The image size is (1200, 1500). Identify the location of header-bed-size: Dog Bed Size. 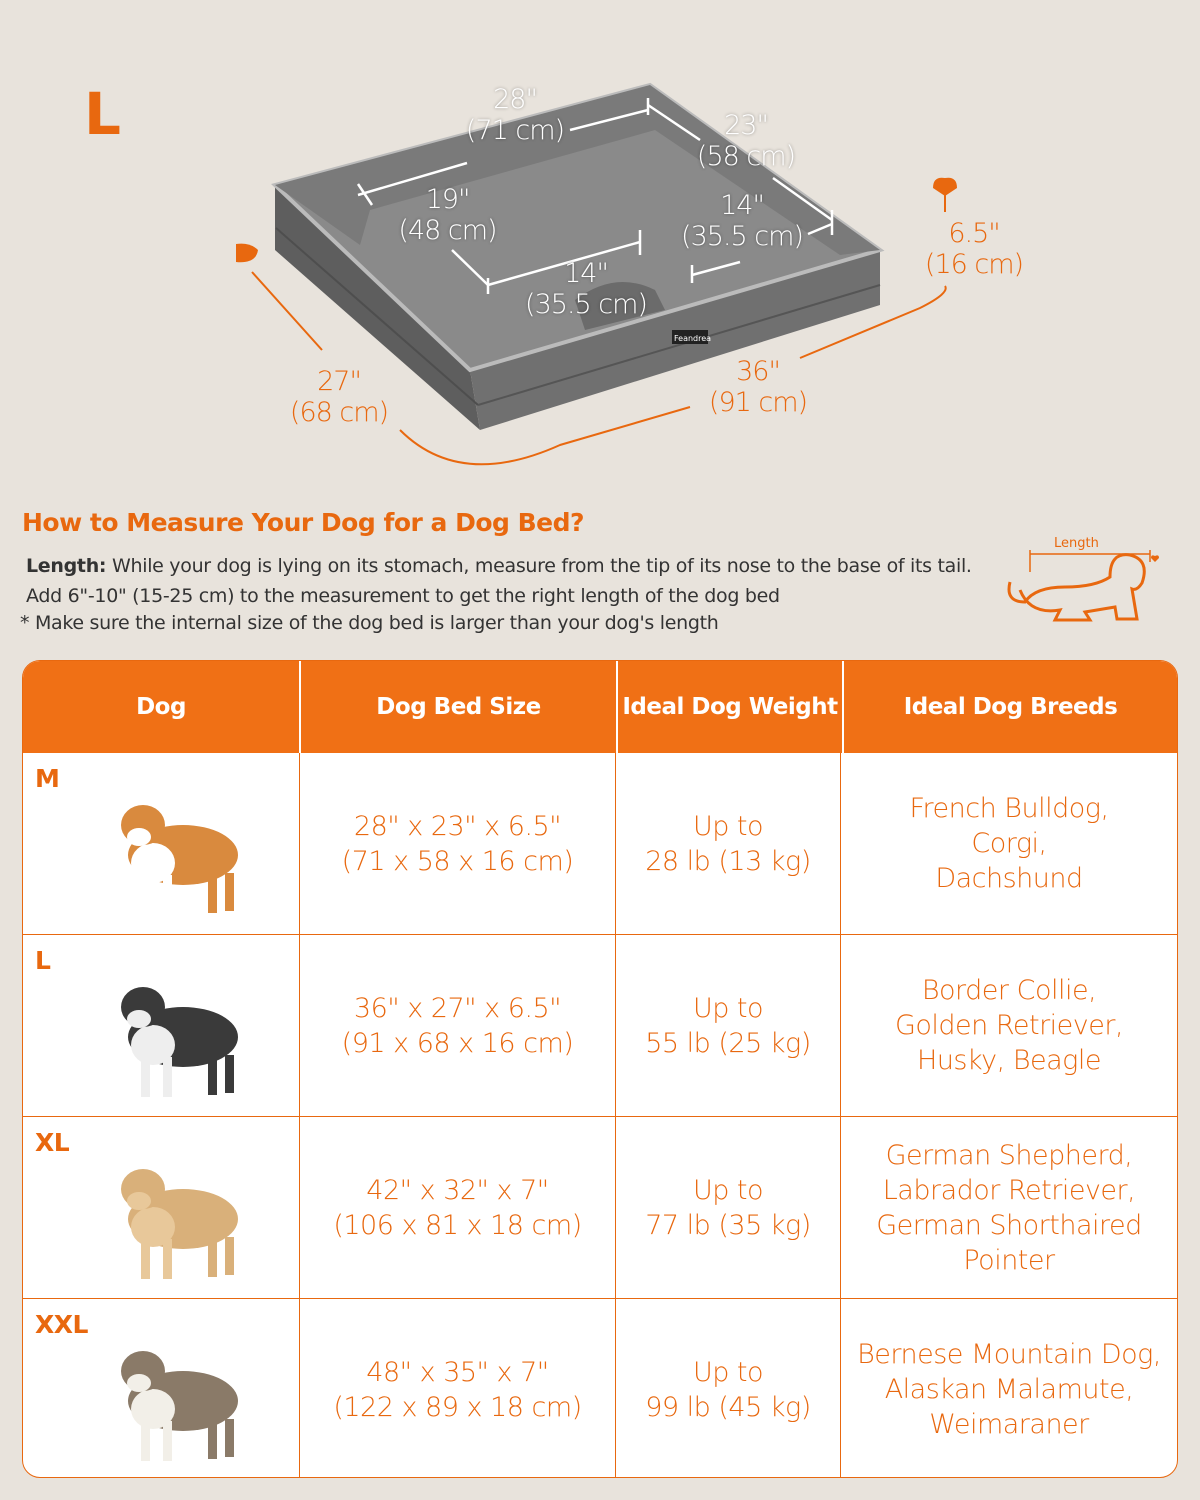
(459, 707).